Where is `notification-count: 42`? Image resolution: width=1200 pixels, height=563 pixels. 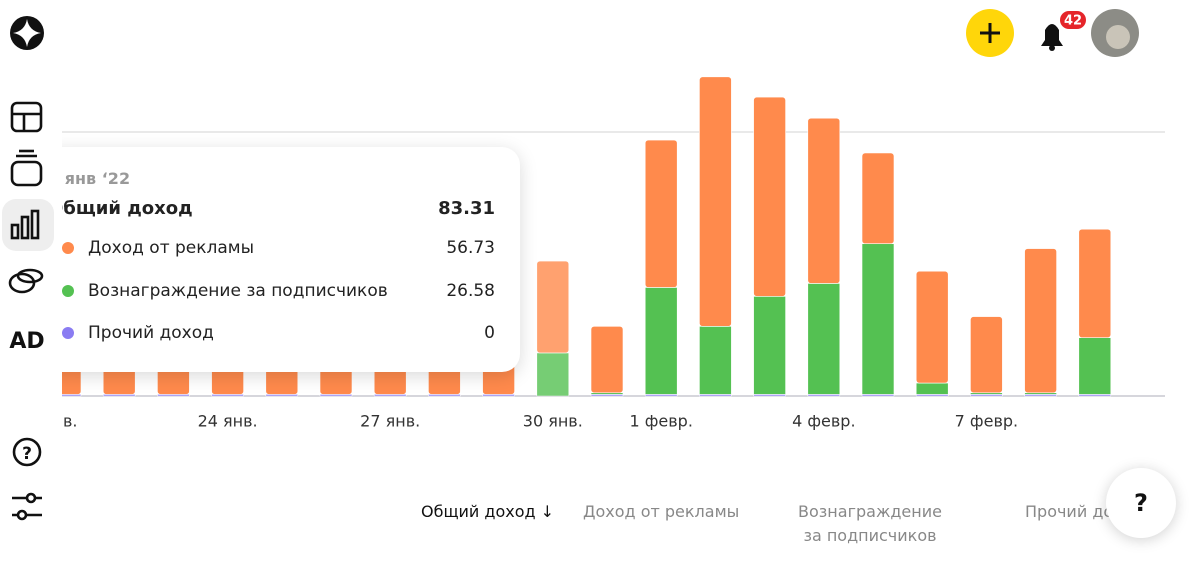 notification-count: 42 is located at coordinates (1073, 21).